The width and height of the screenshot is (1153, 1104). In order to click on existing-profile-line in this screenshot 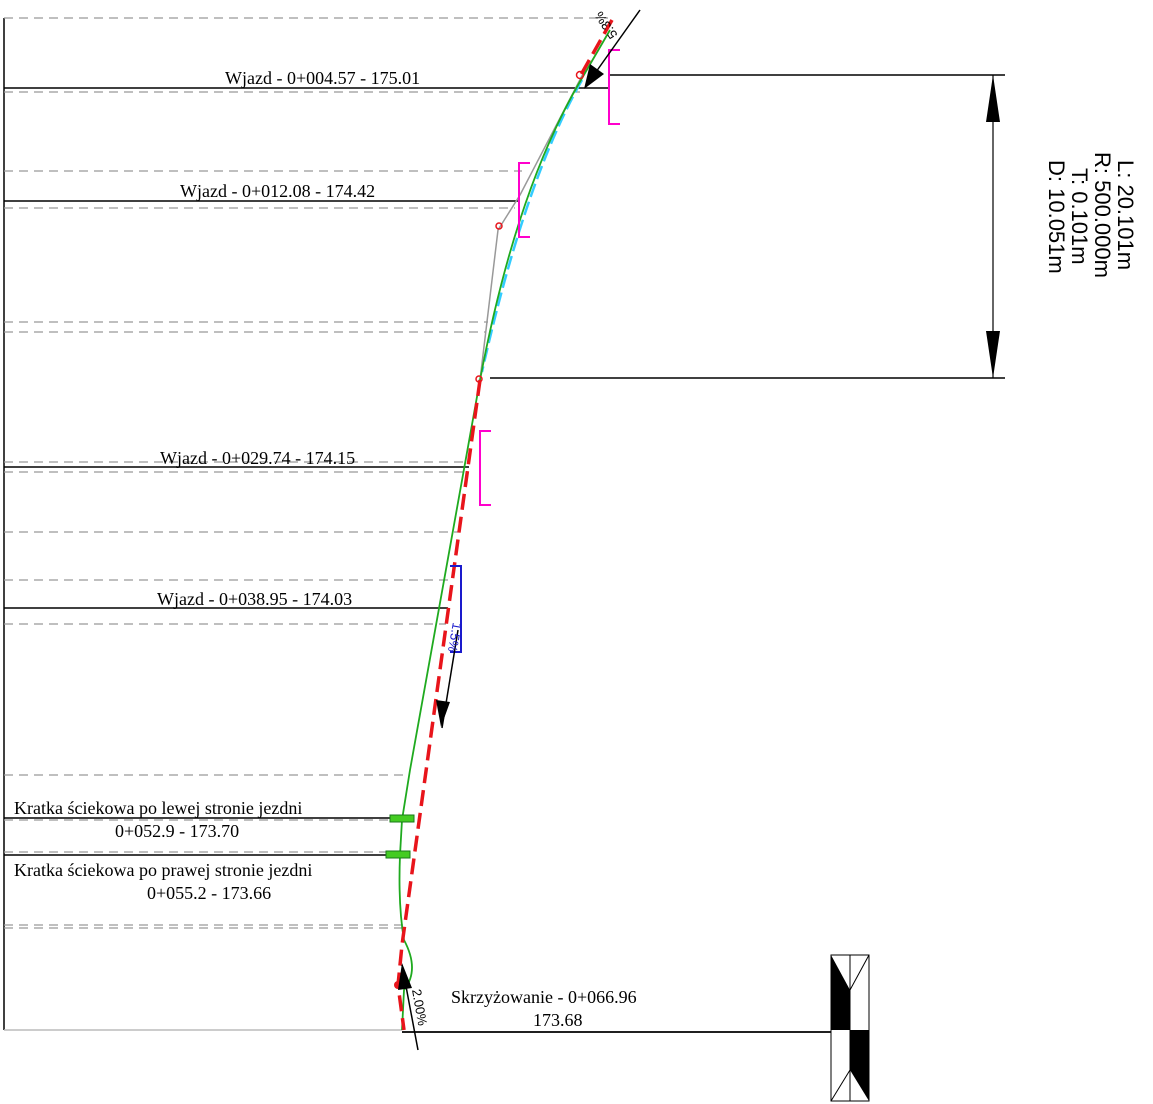, I will do `click(532, 225)`.